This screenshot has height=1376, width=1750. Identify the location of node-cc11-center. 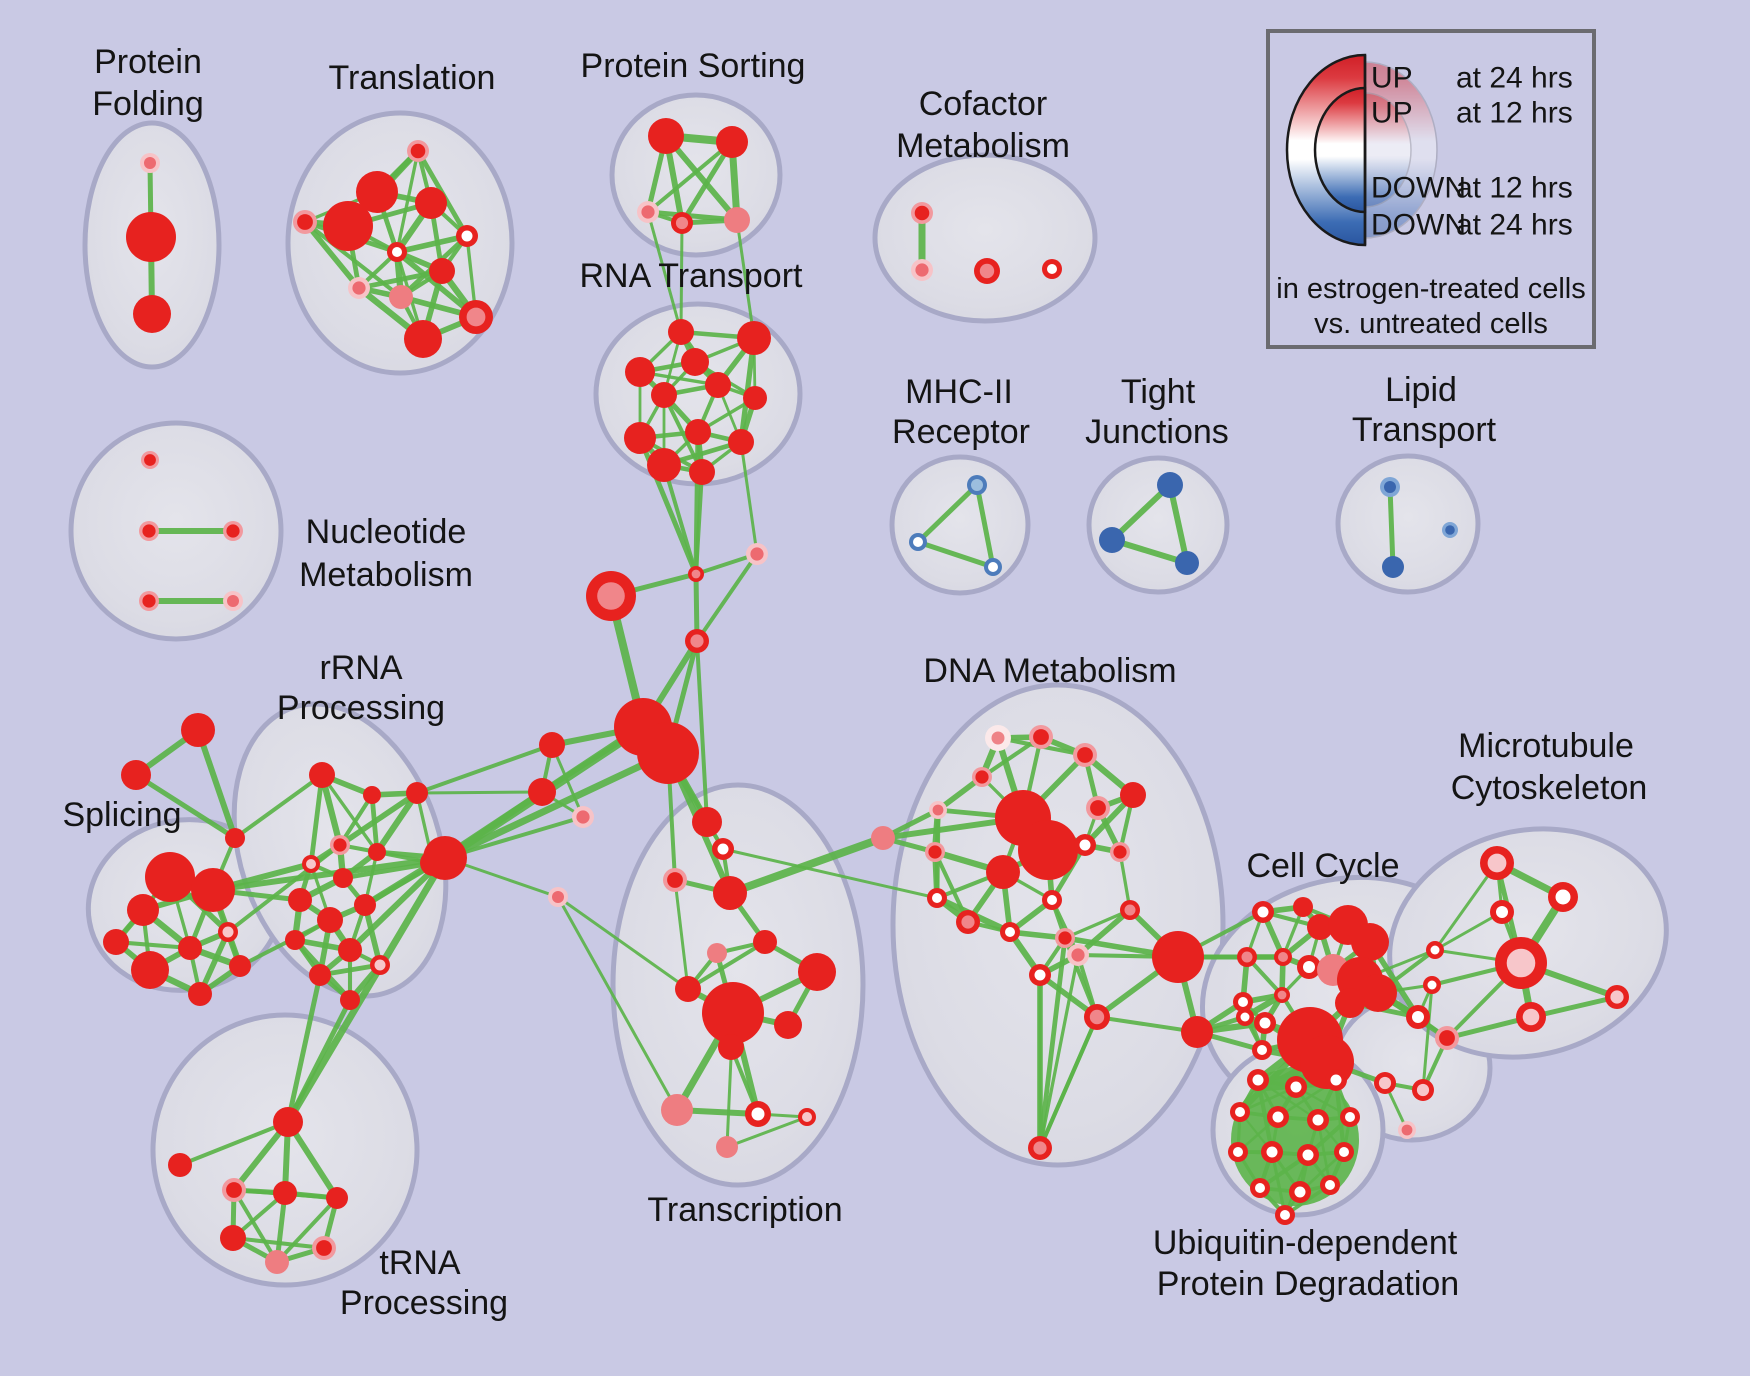
(1243, 1002).